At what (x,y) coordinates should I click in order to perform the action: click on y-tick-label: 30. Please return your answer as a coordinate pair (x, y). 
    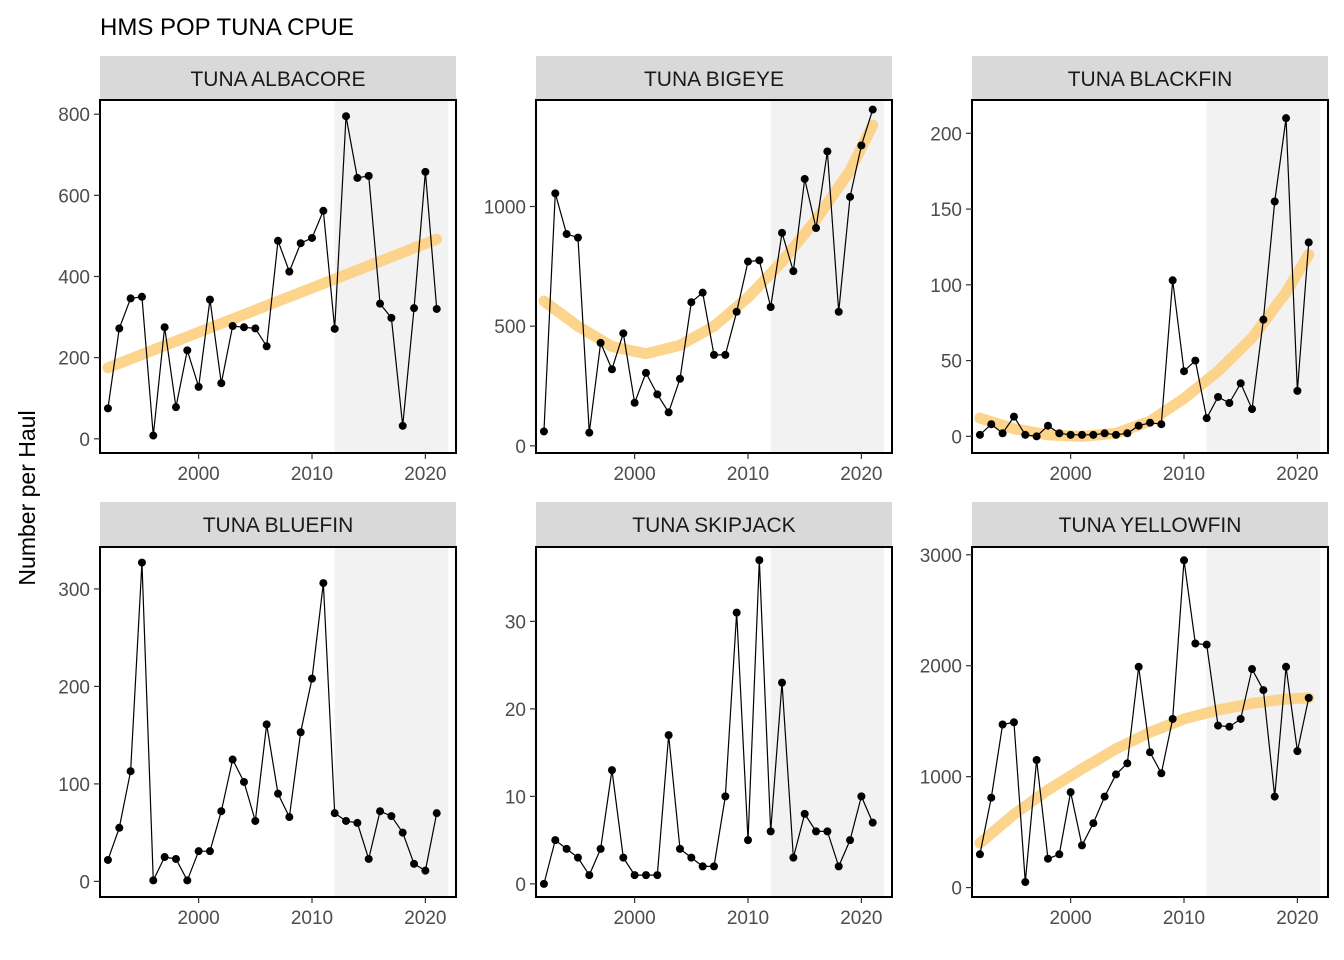
    Looking at the image, I should click on (515, 622).